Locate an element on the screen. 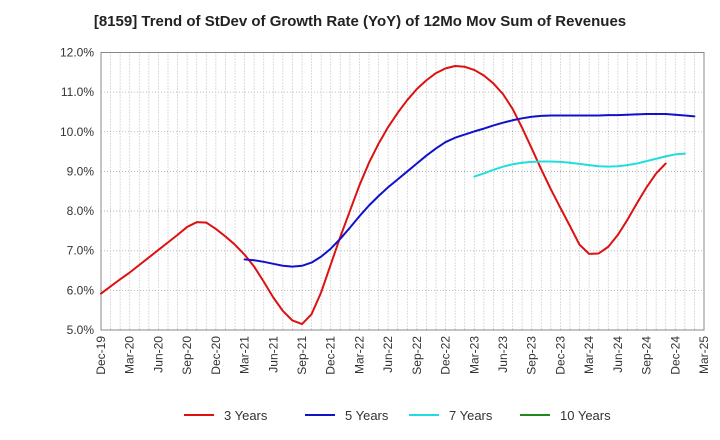 The width and height of the screenshot is (720, 440). x-tick-label: Mar-24 is located at coordinates (589, 355).